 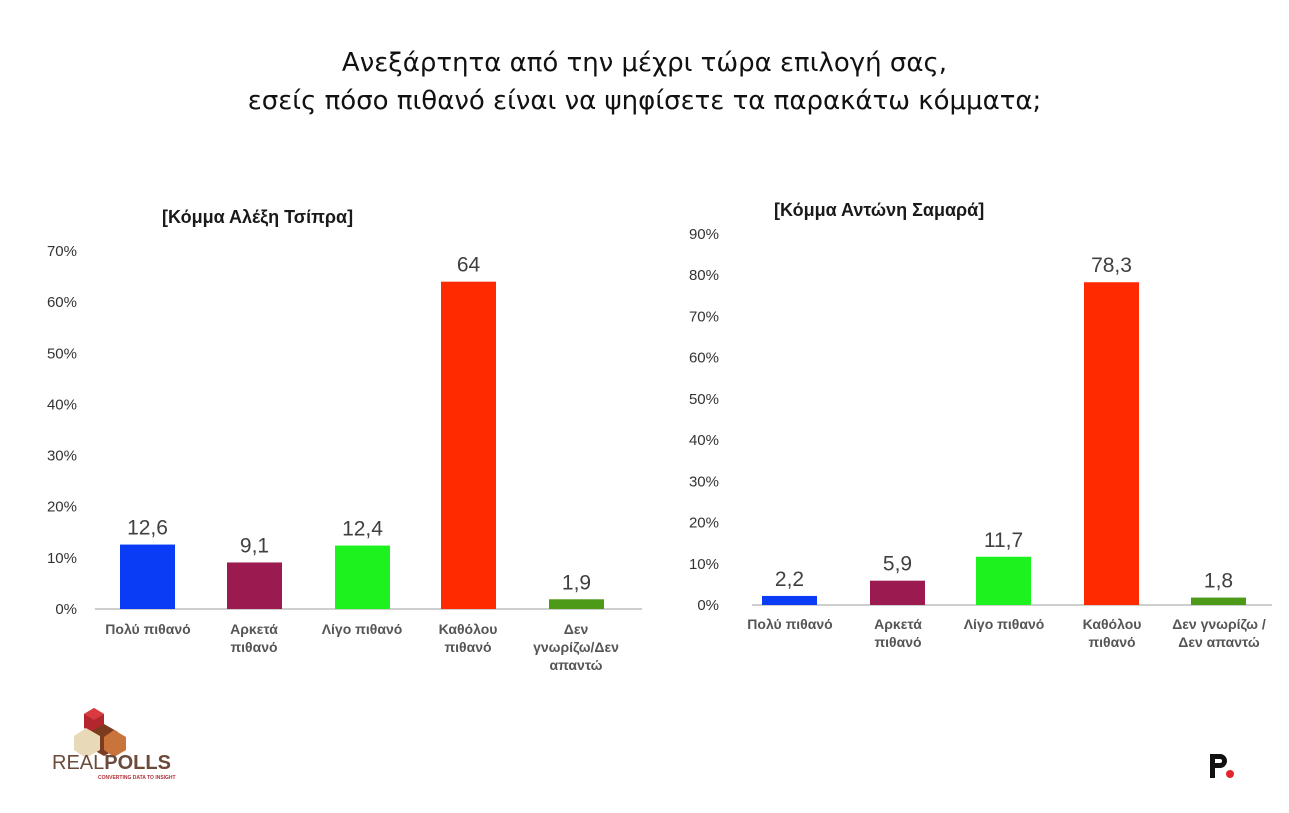 What do you see at coordinates (62, 404) in the screenshot?
I see `chart-1-ytick: 40%` at bounding box center [62, 404].